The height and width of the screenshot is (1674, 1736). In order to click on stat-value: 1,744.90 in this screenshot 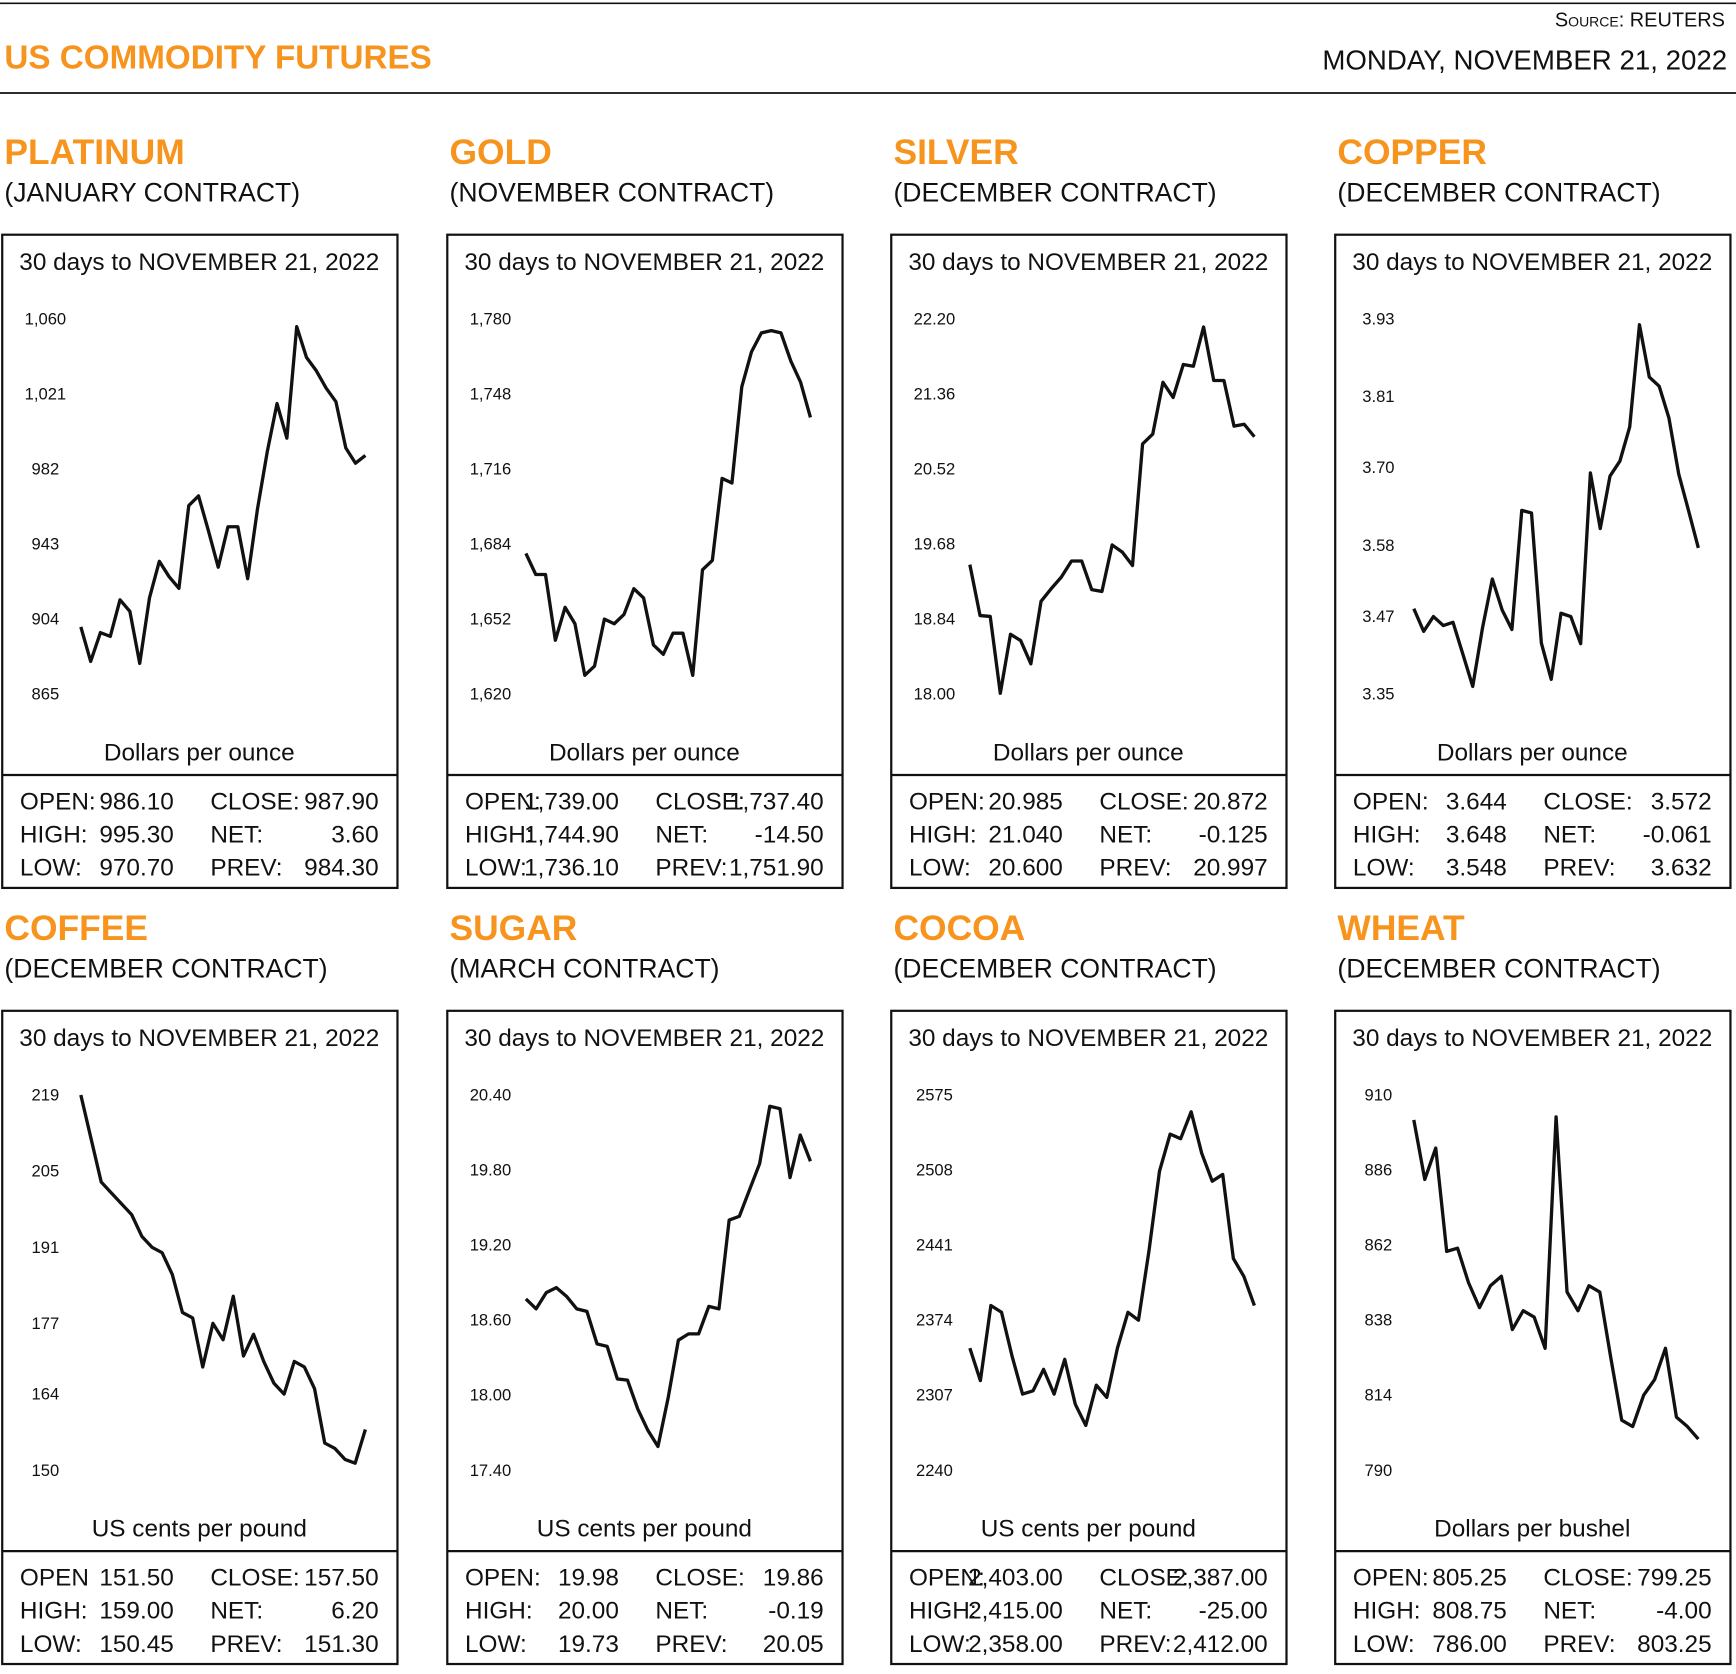, I will do `click(571, 835)`.